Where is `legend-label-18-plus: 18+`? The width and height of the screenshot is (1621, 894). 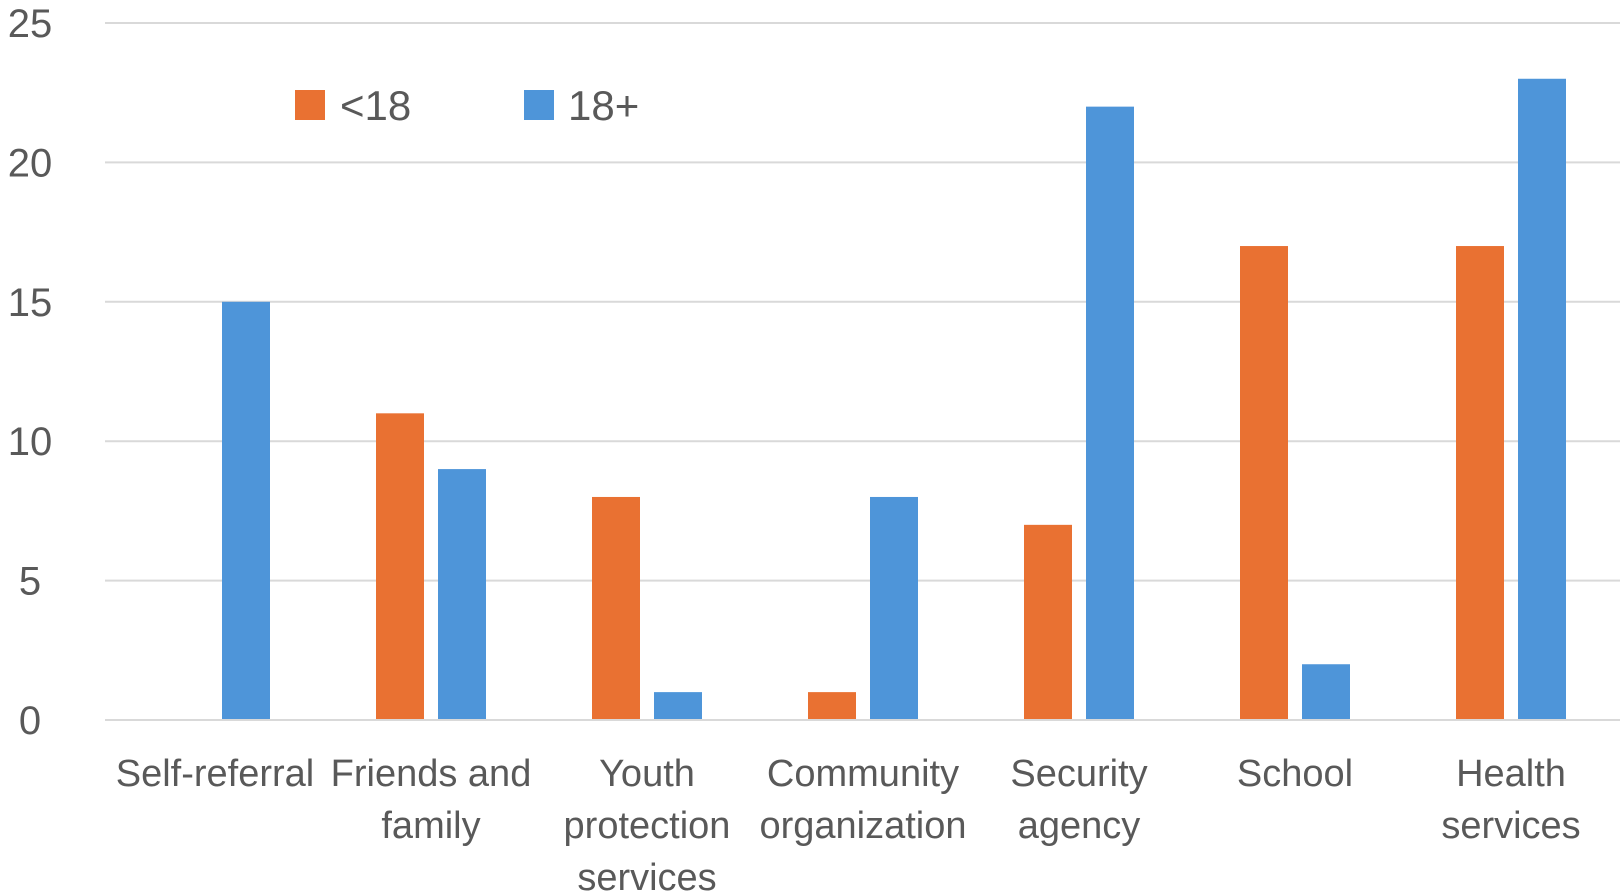 legend-label-18-plus: 18+ is located at coordinates (603, 105).